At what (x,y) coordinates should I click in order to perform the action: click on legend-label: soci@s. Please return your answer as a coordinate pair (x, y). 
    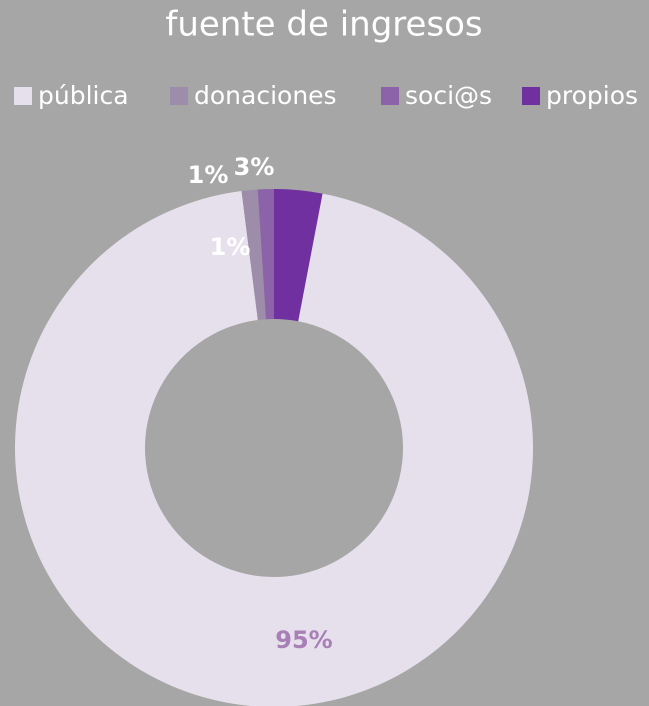
    Looking at the image, I should click on (448, 95).